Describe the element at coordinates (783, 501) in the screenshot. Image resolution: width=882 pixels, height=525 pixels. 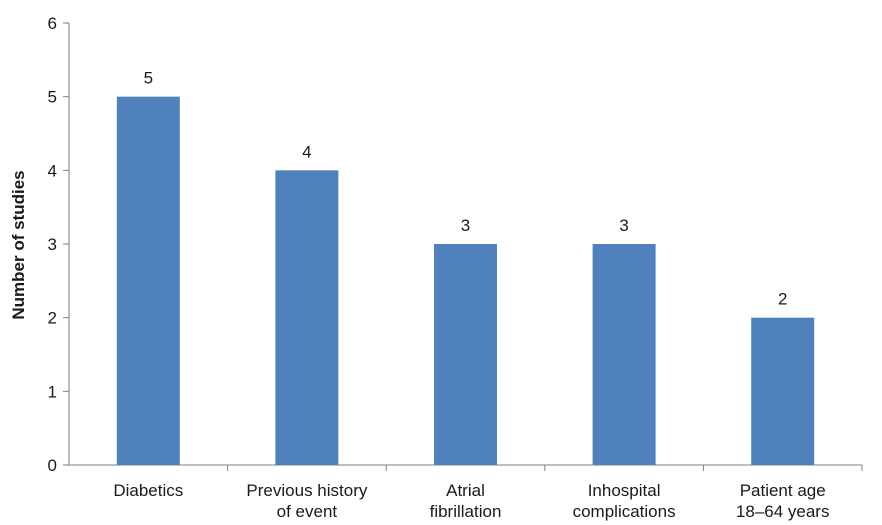
I see `category-label: Patient age 18–64 years` at that location.